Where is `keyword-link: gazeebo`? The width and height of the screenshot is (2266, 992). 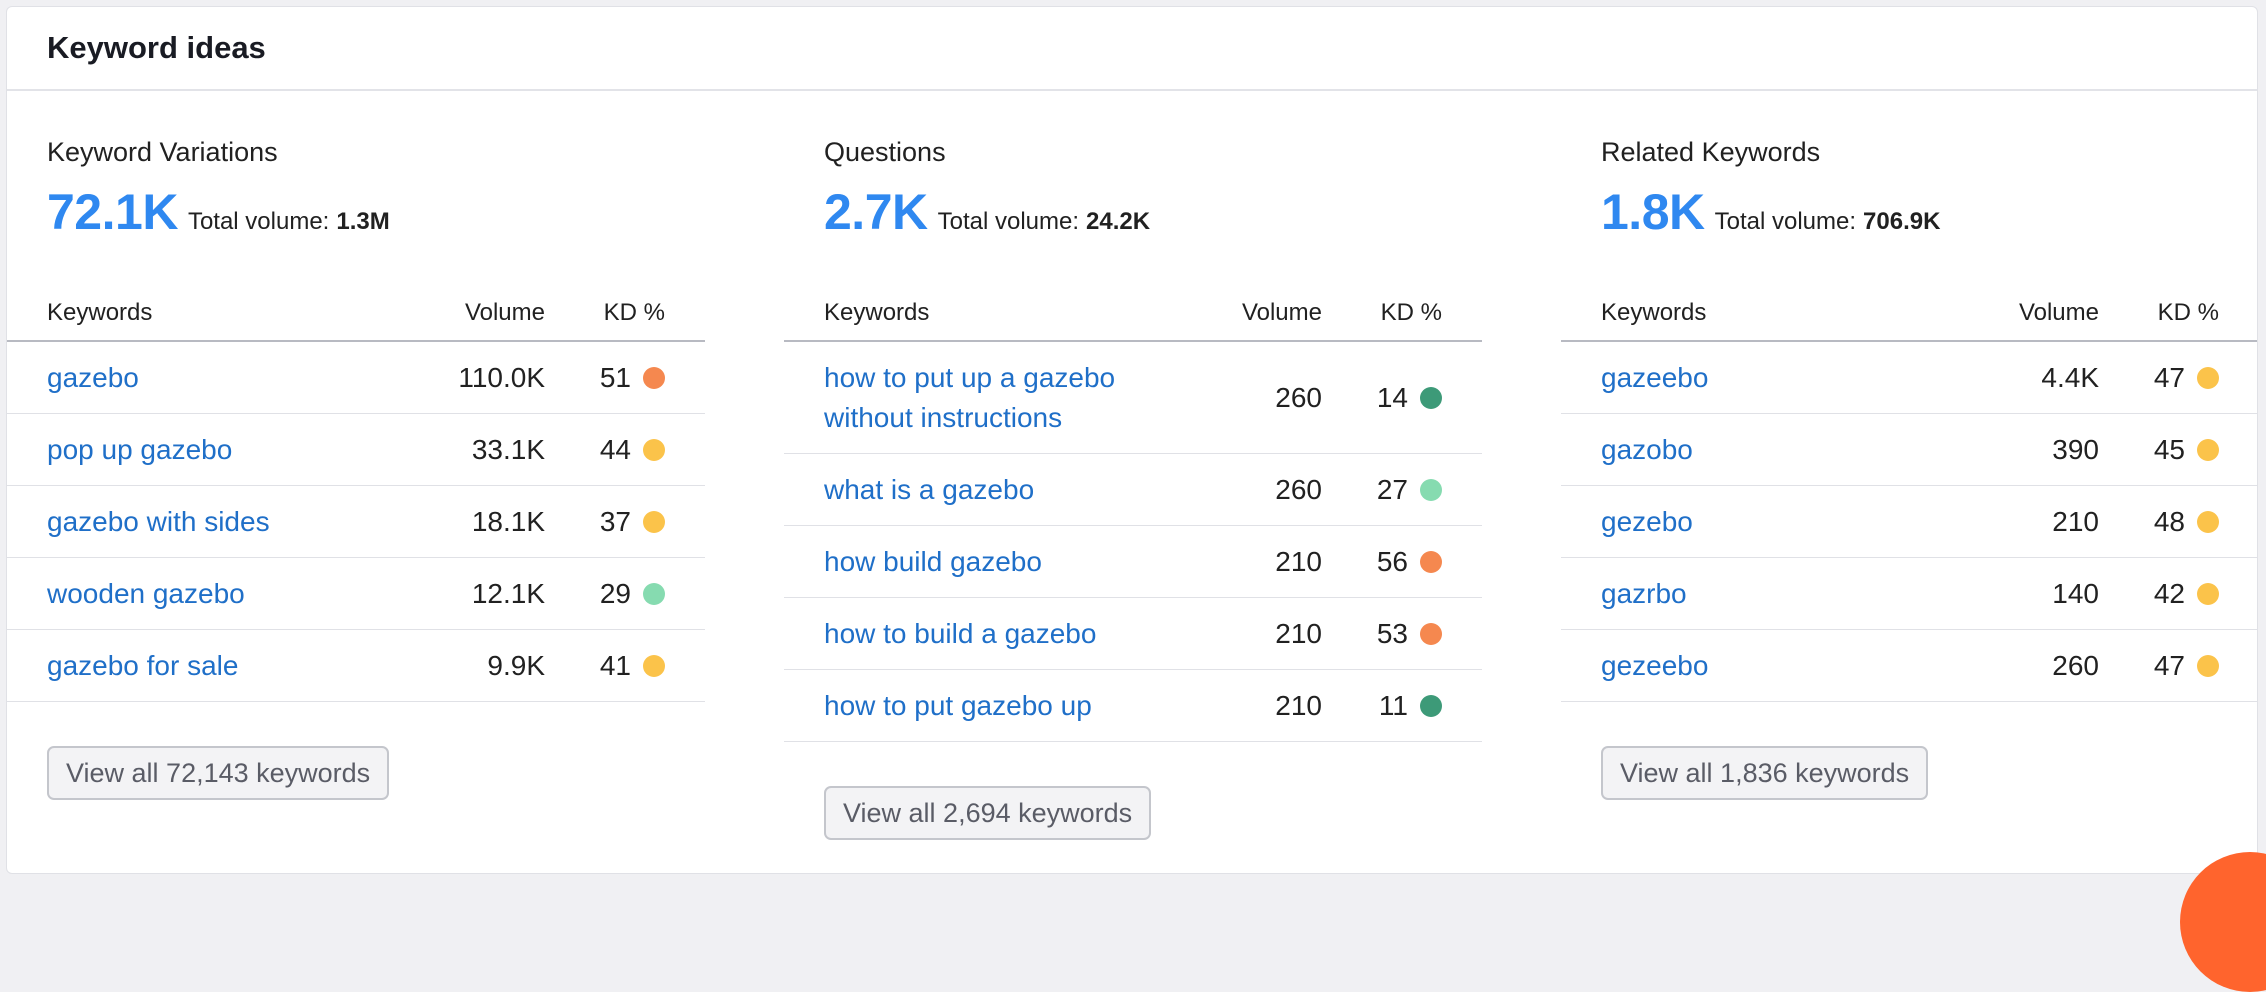 keyword-link: gazeebo is located at coordinates (1655, 377).